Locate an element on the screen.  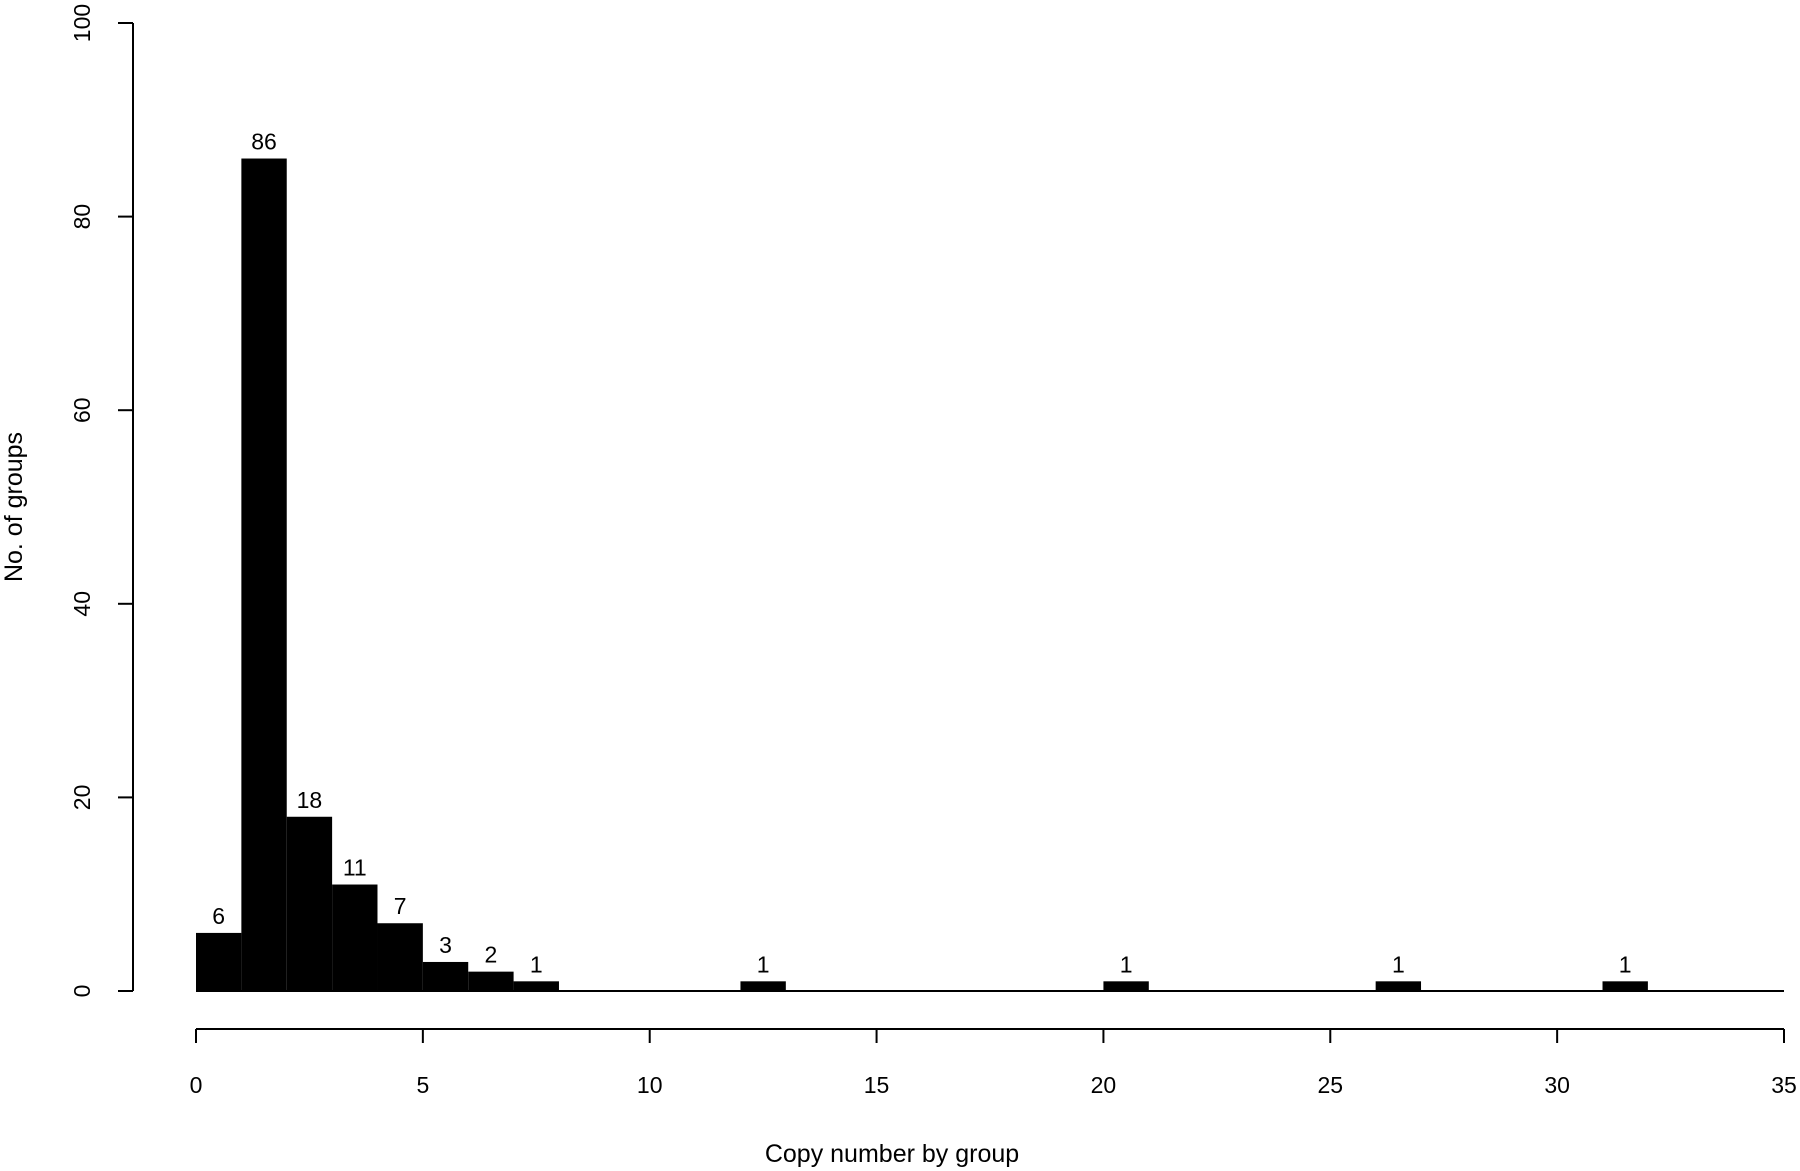
y-axis: 0 20 40 60 80 100 is located at coordinates (101, 501).